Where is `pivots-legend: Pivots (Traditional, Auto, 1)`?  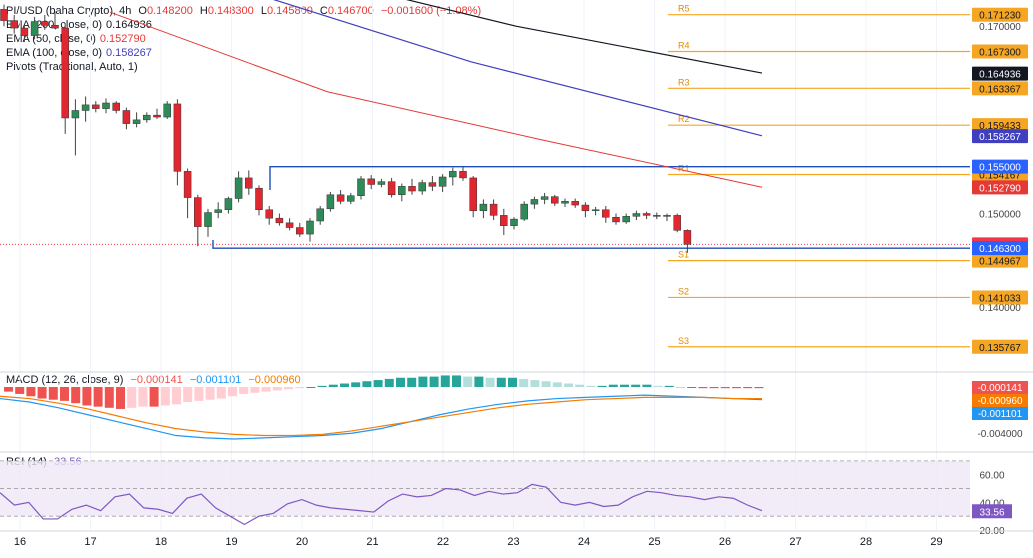
pivots-legend: Pivots (Traditional, Auto, 1) is located at coordinates (72, 67).